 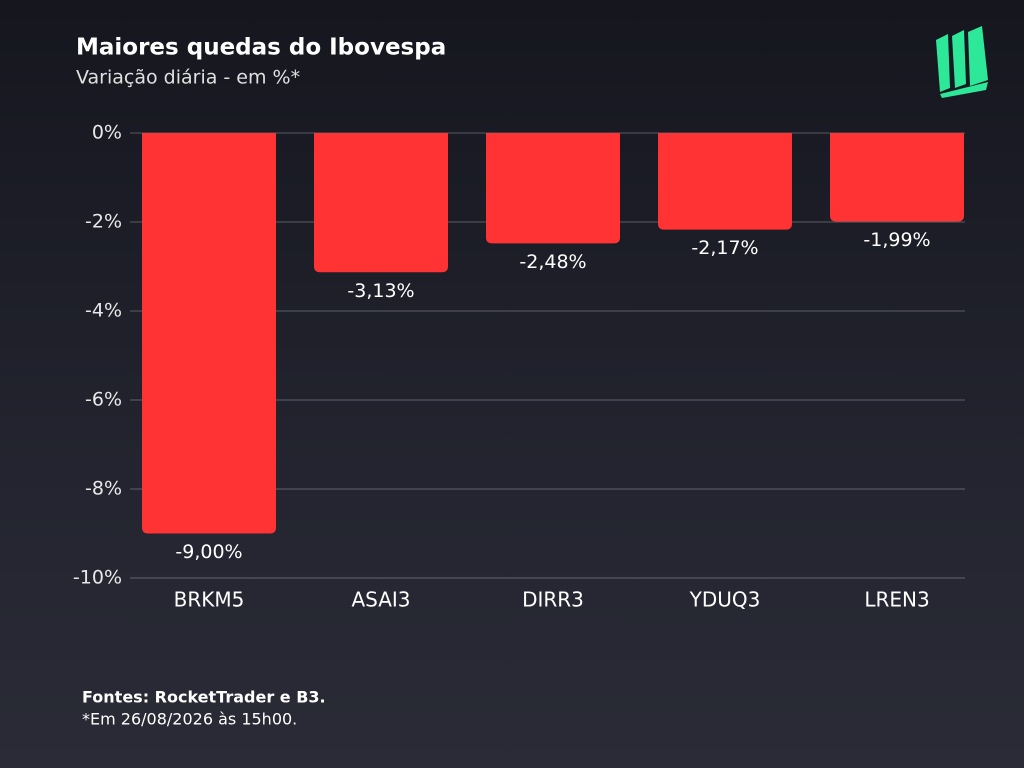 I want to click on x-tick-label: ASAI3, so click(x=380, y=600).